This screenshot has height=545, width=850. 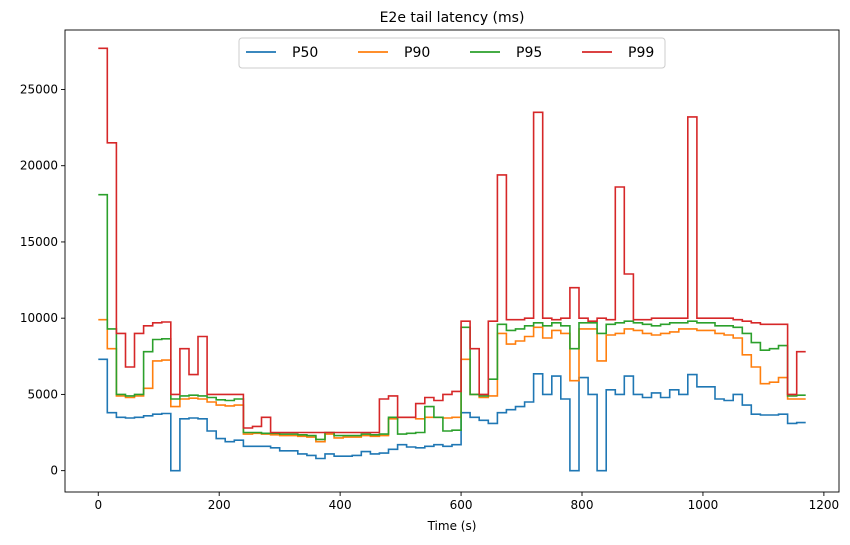 I want to click on x-tick-label: 200, so click(x=219, y=505).